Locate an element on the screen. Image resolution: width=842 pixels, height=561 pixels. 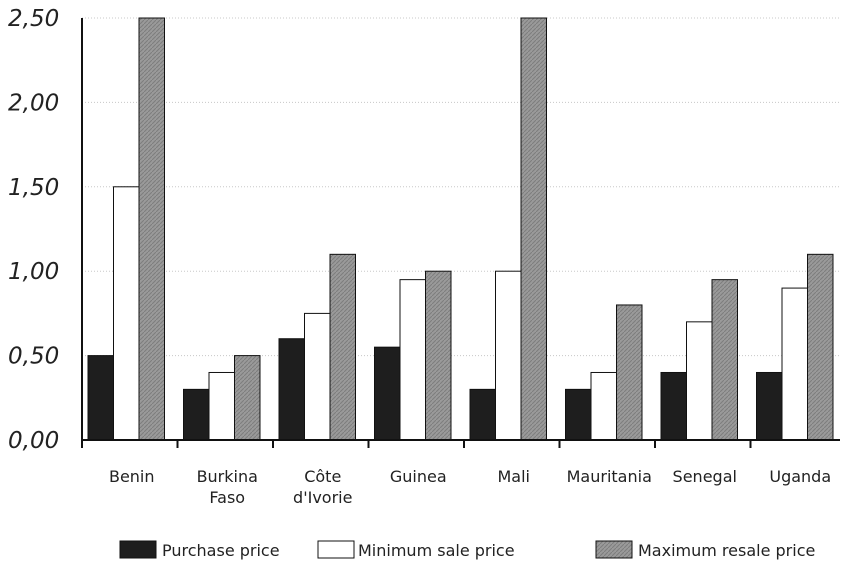
x-category-label: Burkina Faso is located at coordinates (227, 487).